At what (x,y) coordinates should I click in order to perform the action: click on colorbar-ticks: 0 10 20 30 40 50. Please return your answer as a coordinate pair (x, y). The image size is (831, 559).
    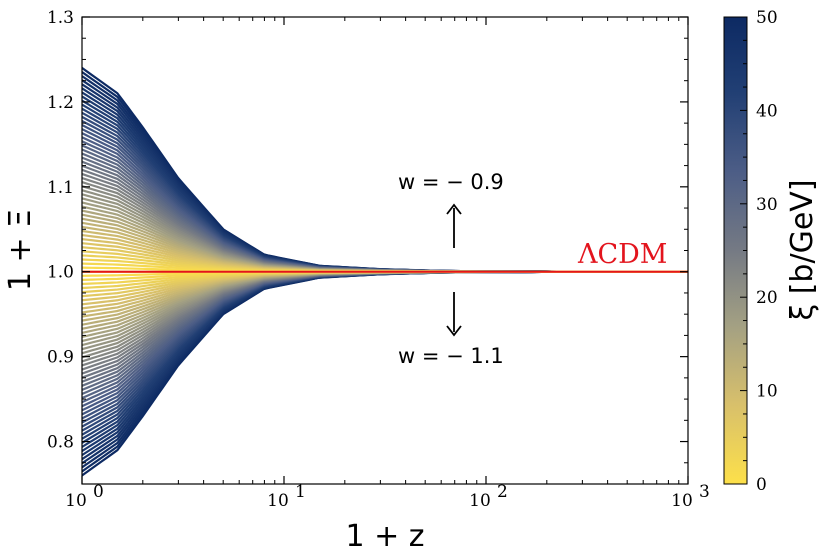
    Looking at the image, I should click on (759, 251).